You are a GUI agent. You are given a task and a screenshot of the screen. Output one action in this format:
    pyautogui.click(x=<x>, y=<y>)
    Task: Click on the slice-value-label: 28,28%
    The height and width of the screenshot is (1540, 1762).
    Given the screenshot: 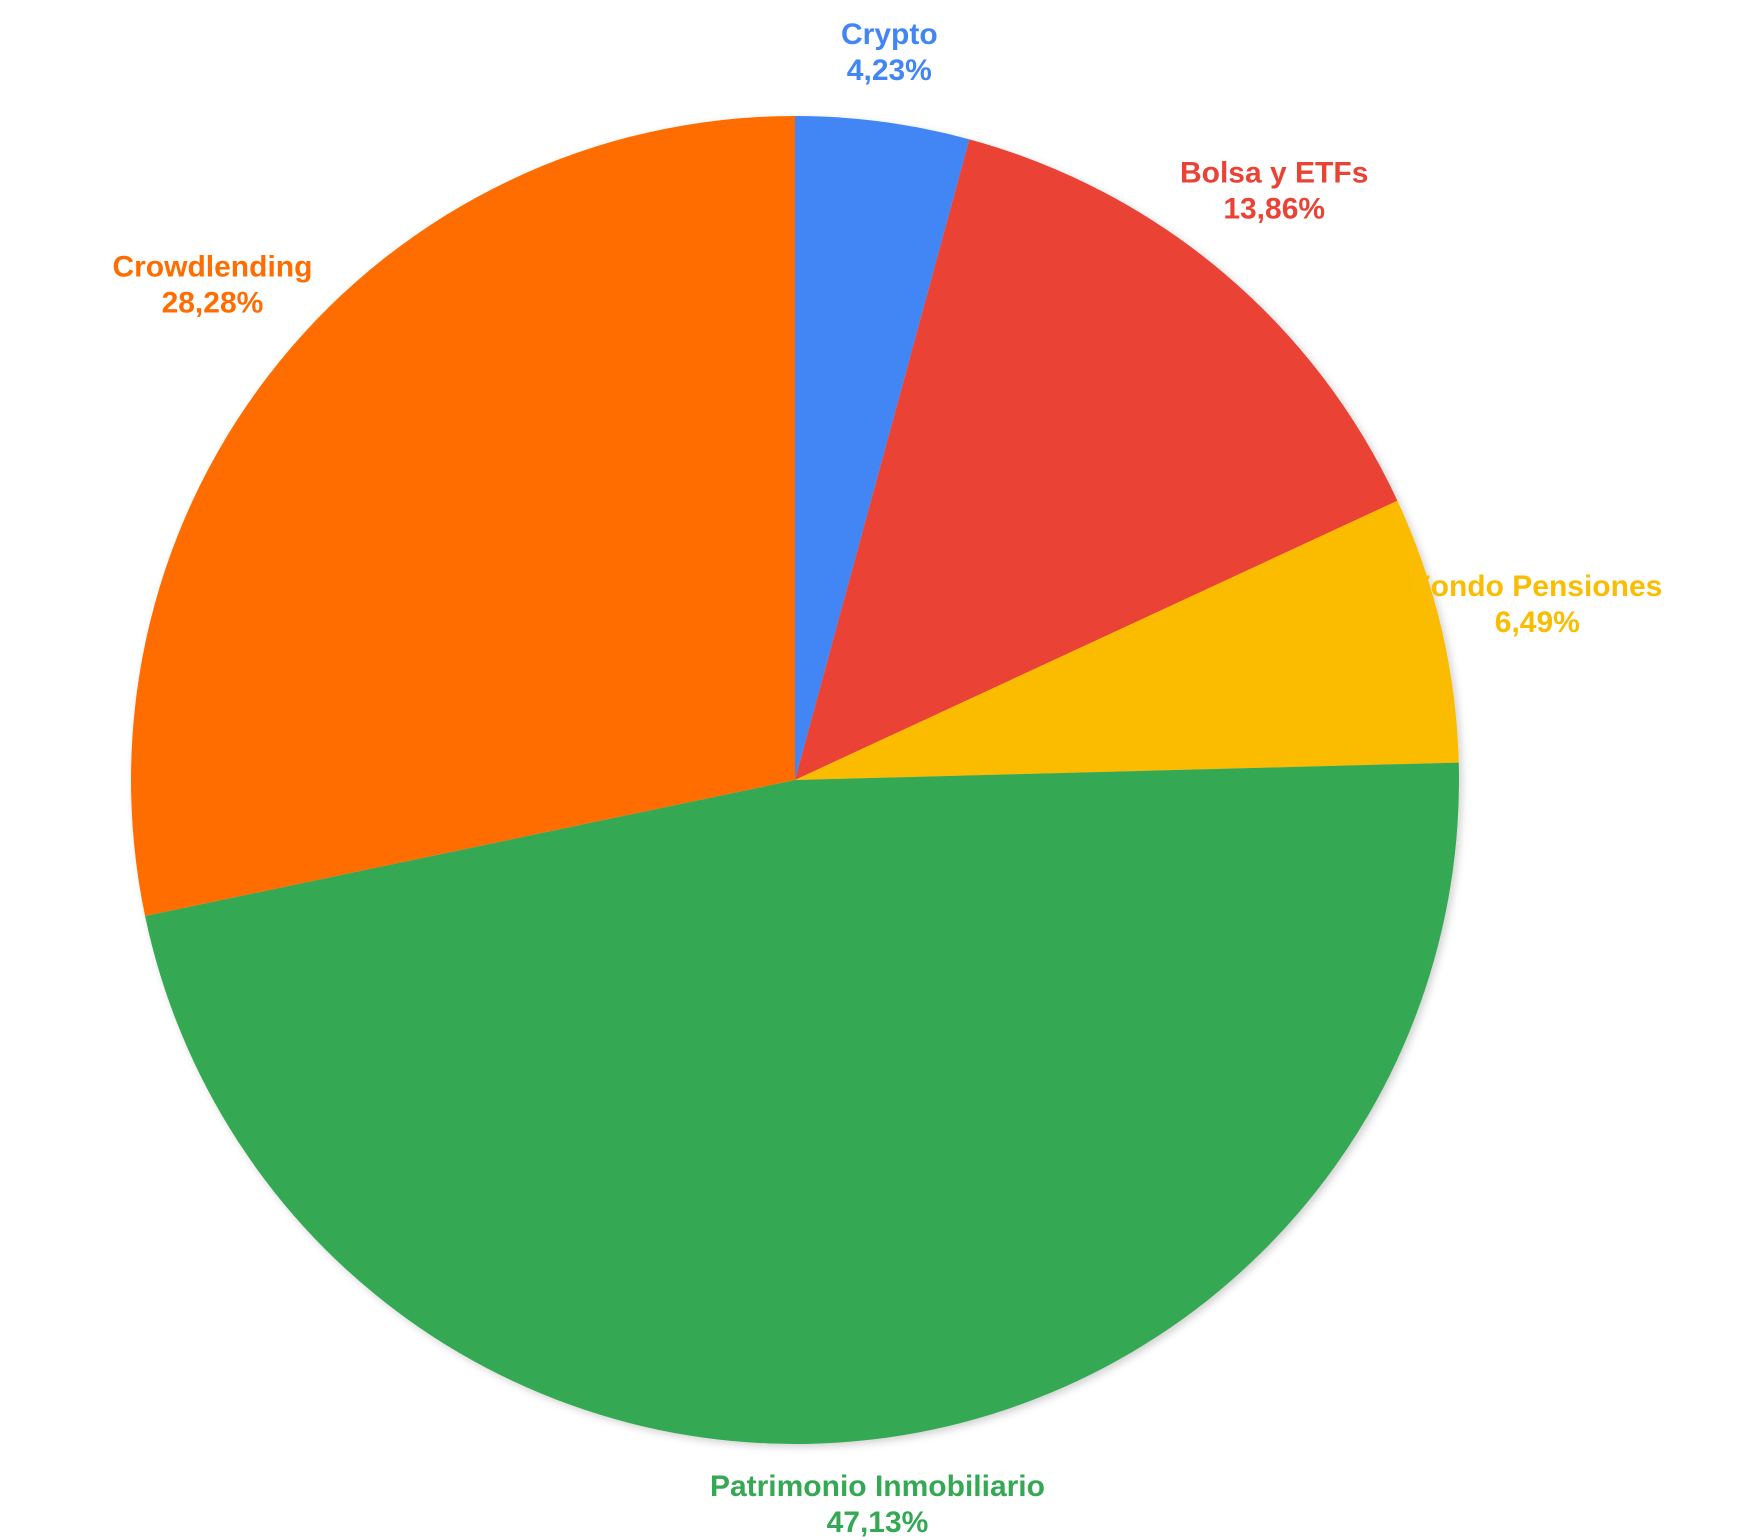 What is the action you would take?
    pyautogui.click(x=213, y=303)
    